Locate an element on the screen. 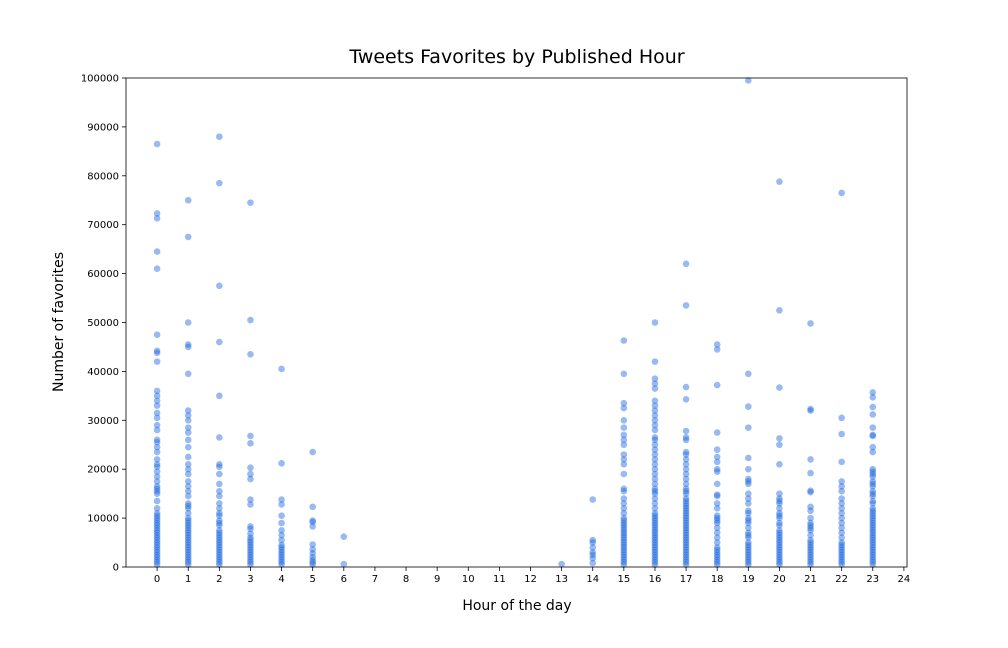  x-tick-label: 5 is located at coordinates (313, 579).